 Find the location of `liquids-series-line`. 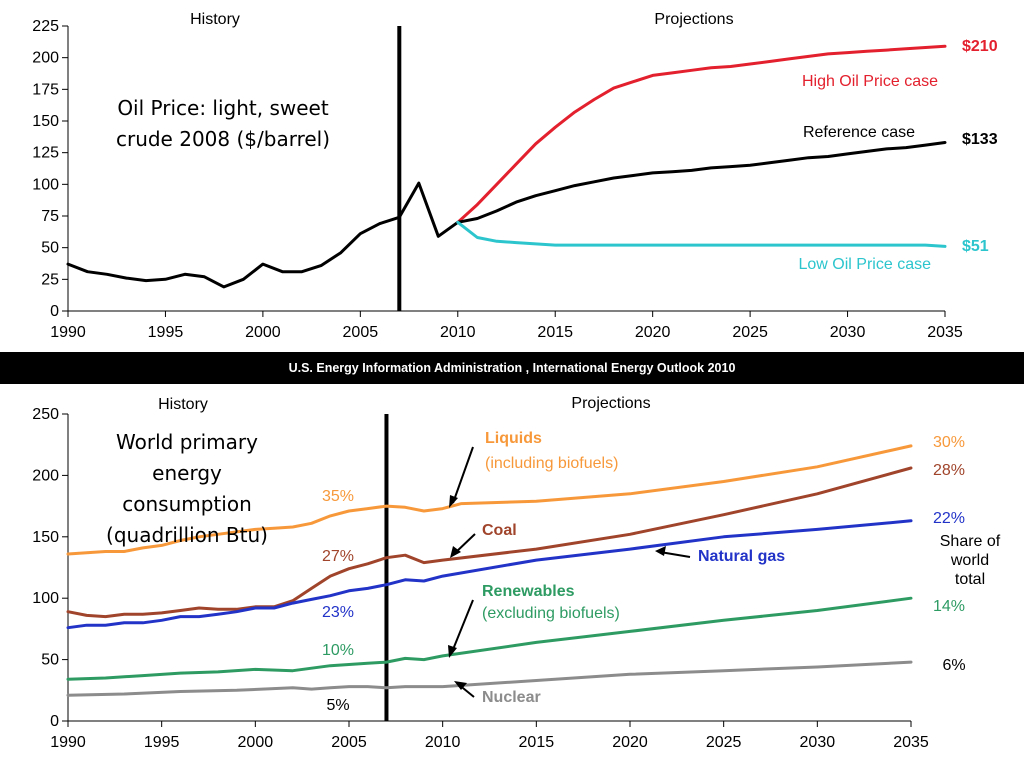

liquids-series-line is located at coordinates (489, 500).